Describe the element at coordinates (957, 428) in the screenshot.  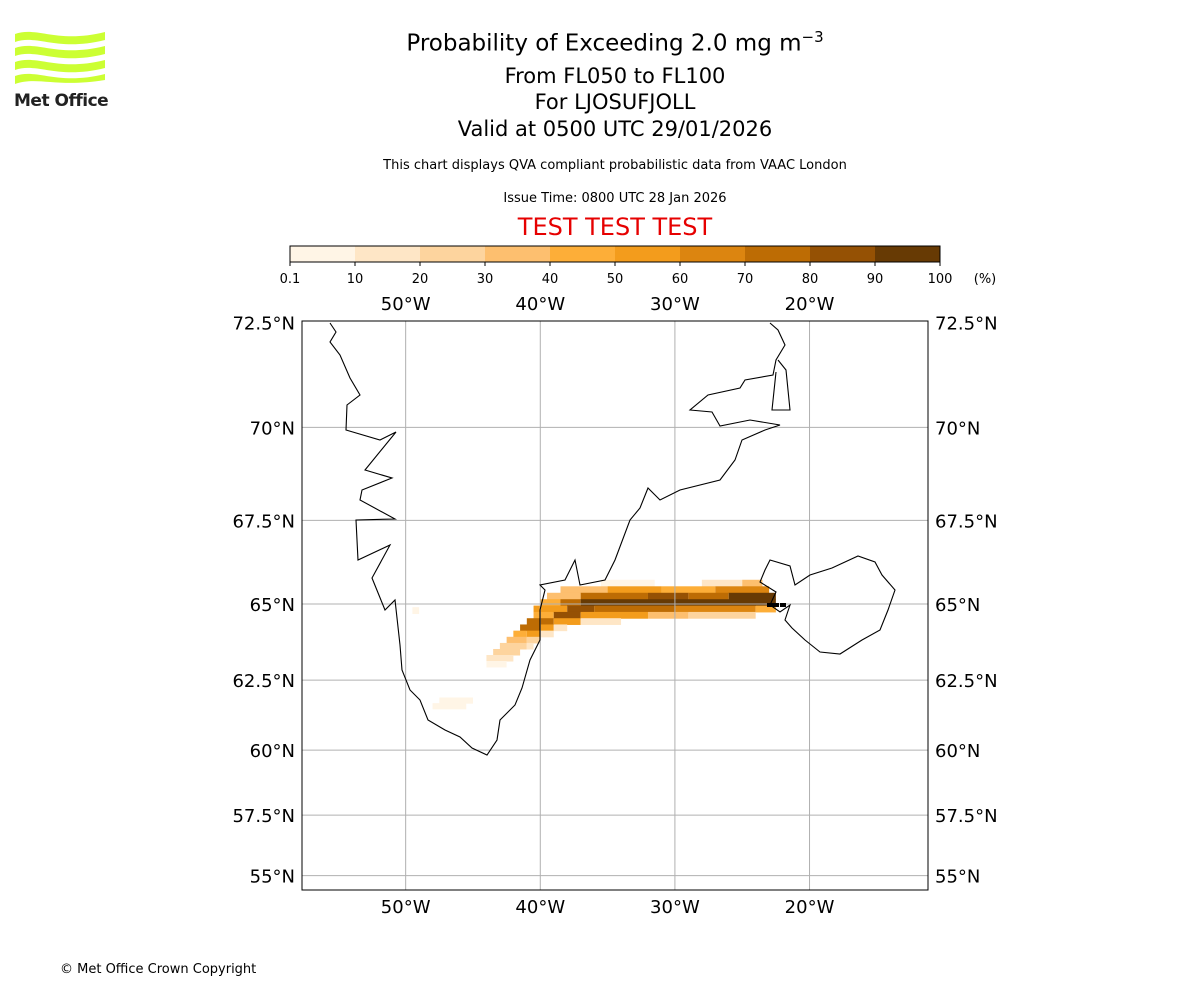
I see `latitude-label-right: 70°N` at that location.